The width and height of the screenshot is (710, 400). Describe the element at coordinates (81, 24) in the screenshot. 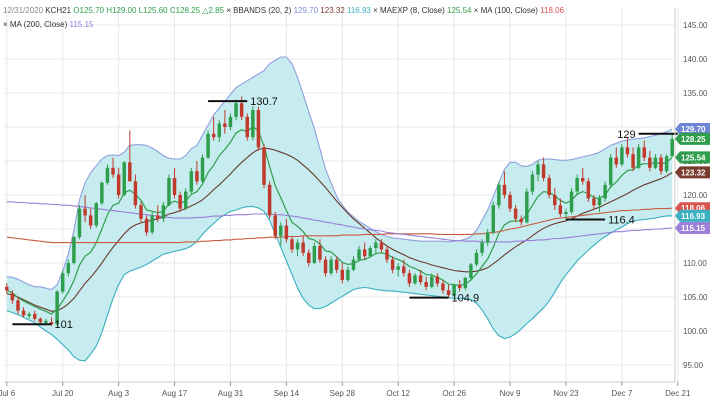

I see `header-legend-part: 115.15` at that location.